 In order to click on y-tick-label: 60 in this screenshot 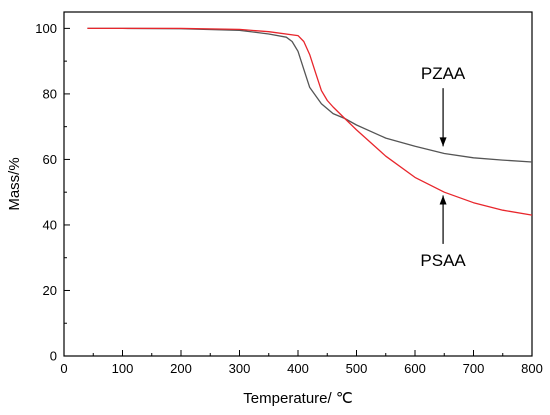, I will do `click(50, 159)`.